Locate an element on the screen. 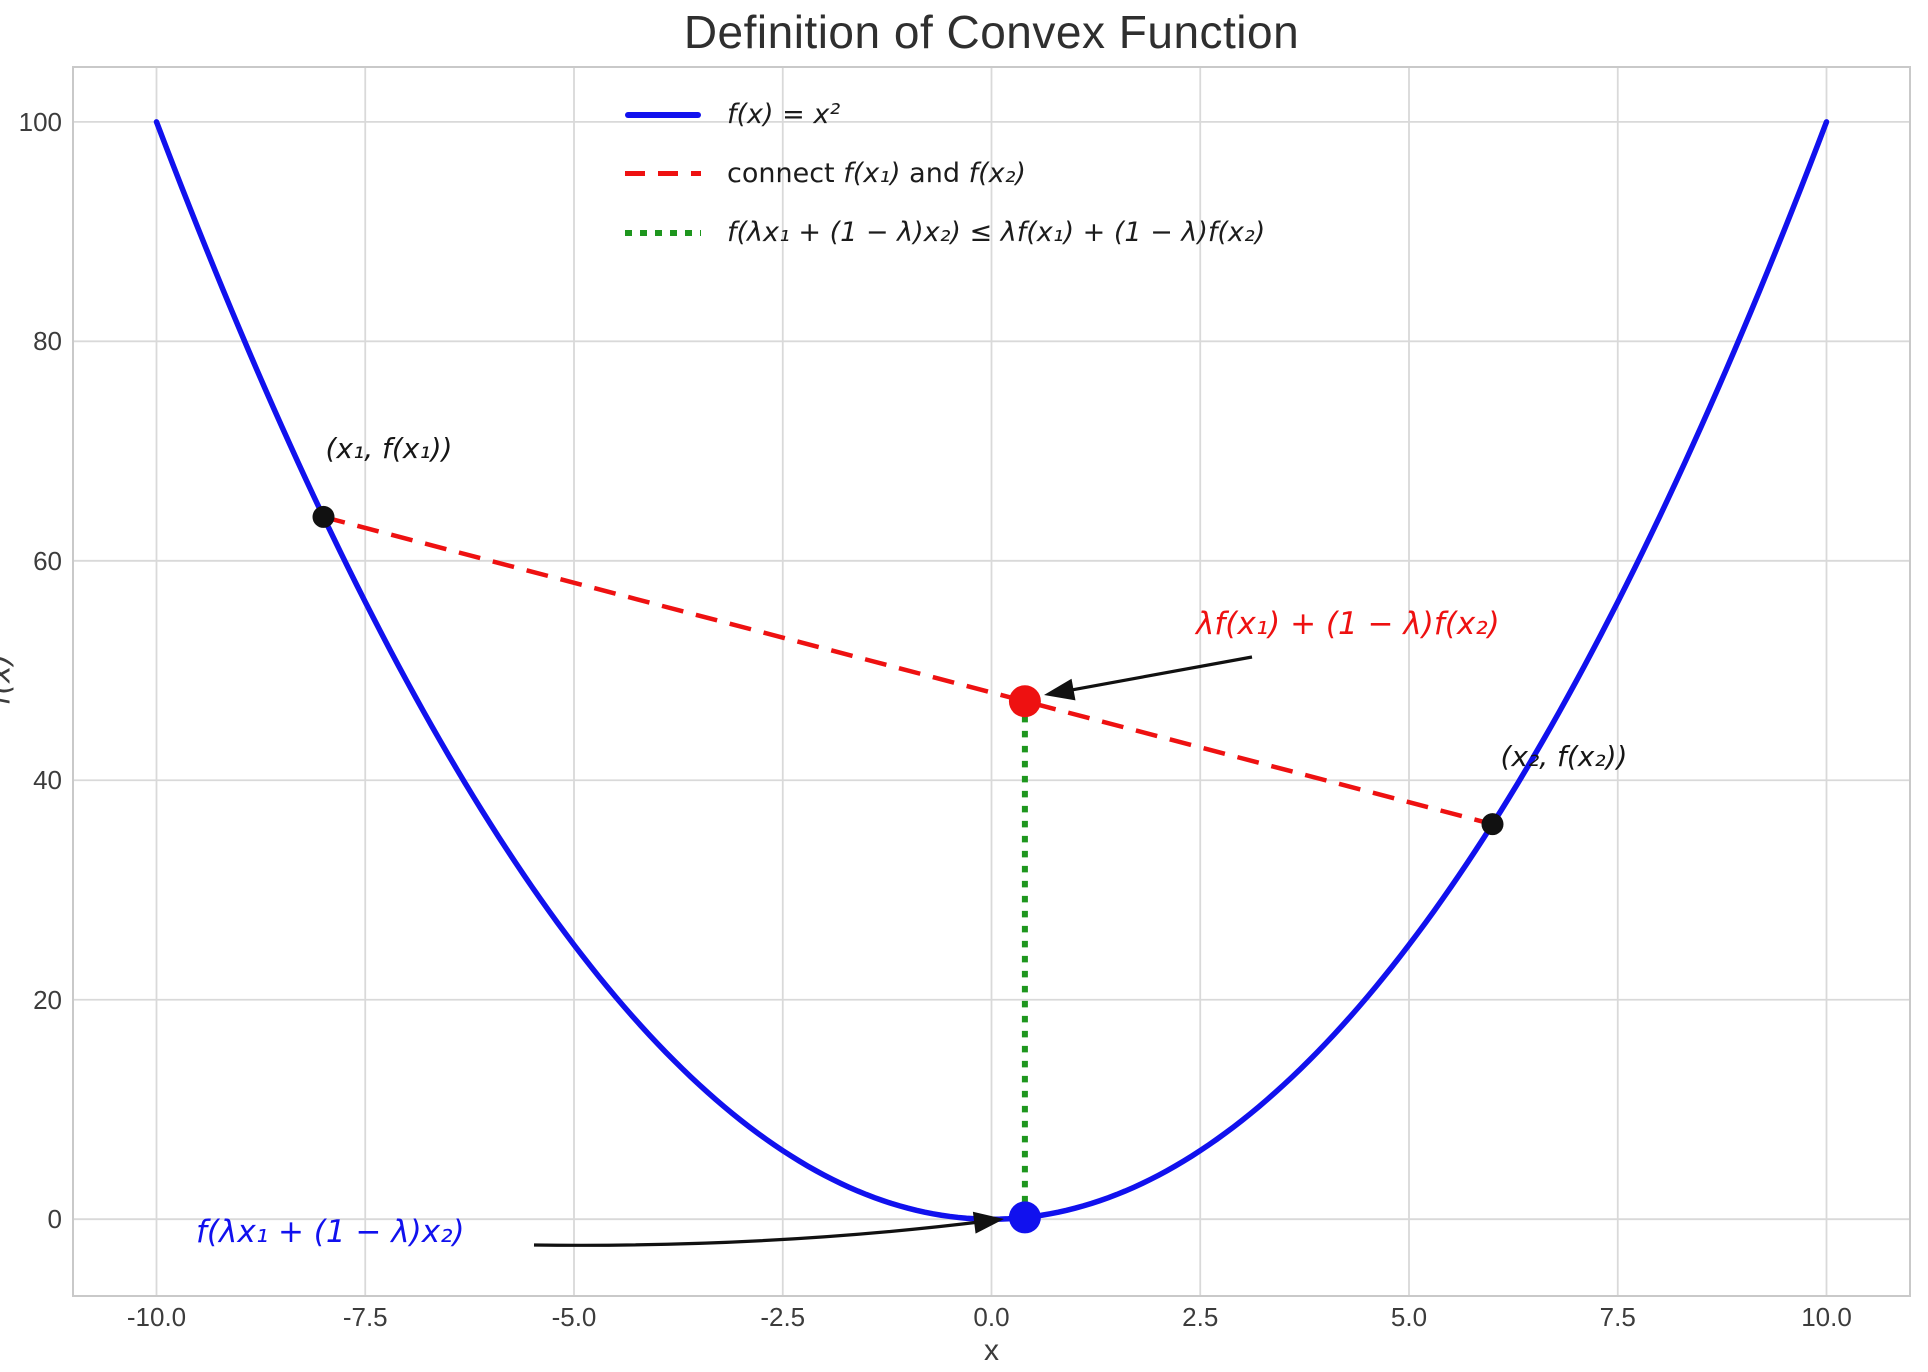 The height and width of the screenshot is (1372, 1928). x-tick-label: 7.5 is located at coordinates (1617, 1317).